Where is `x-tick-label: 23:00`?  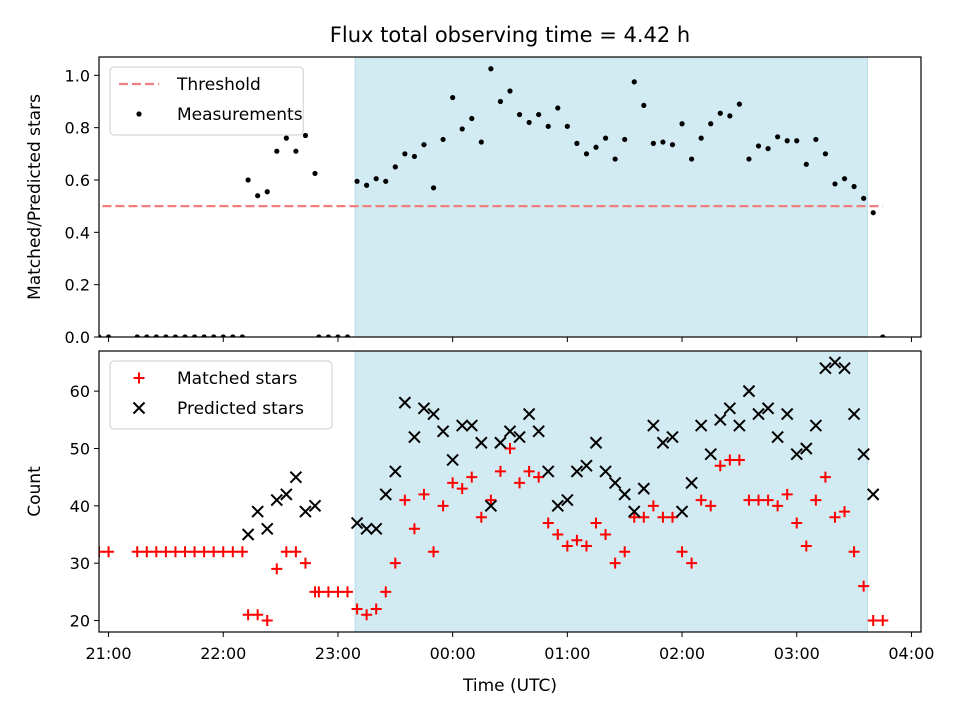 x-tick-label: 23:00 is located at coordinates (338, 653).